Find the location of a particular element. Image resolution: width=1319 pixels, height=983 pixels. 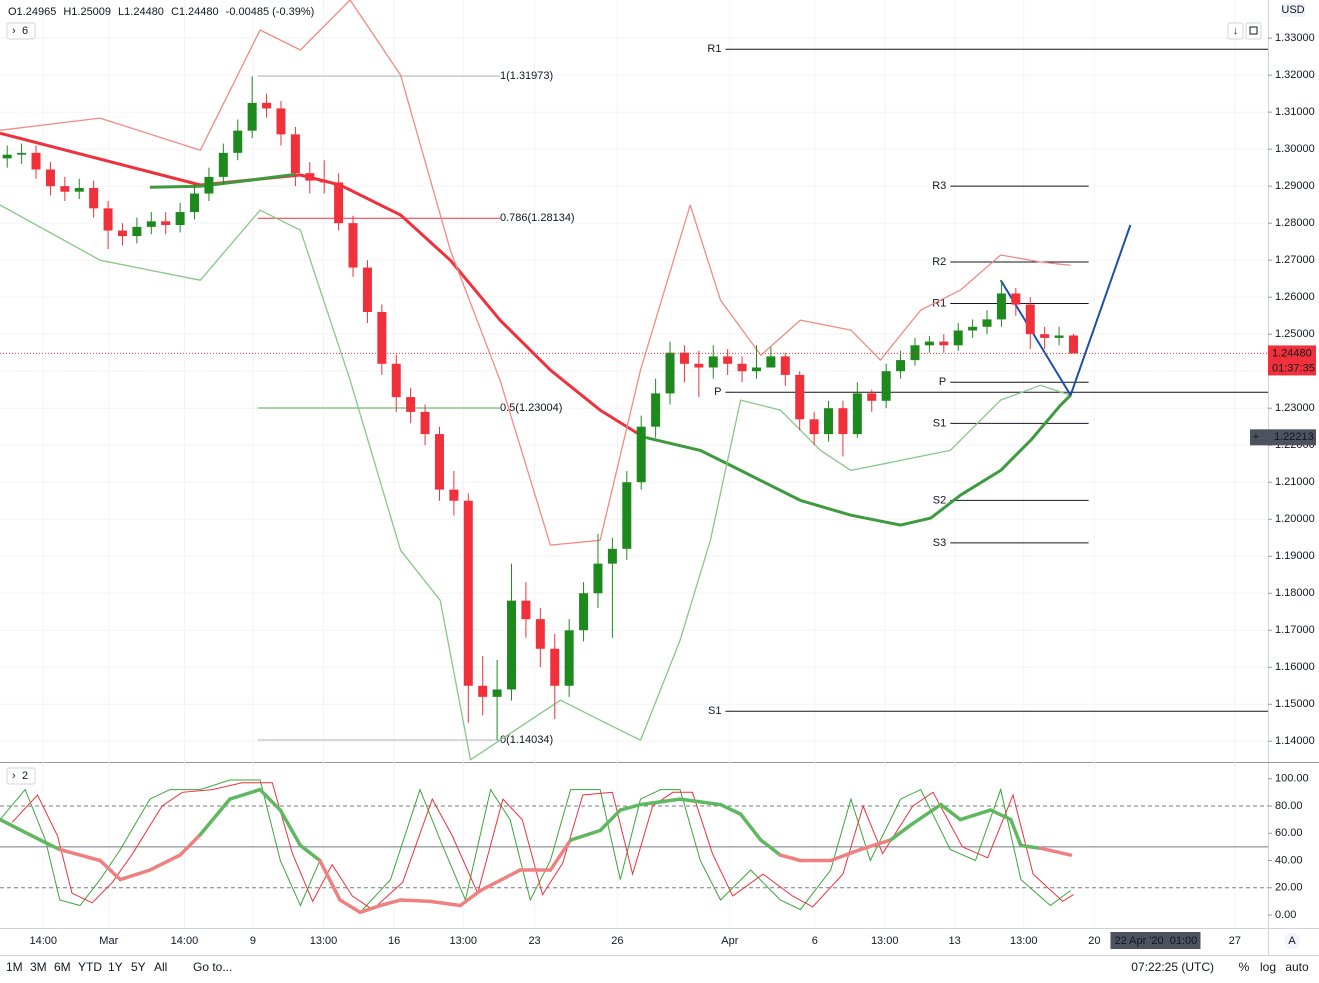

maximize-button is located at coordinates (1253, 31).